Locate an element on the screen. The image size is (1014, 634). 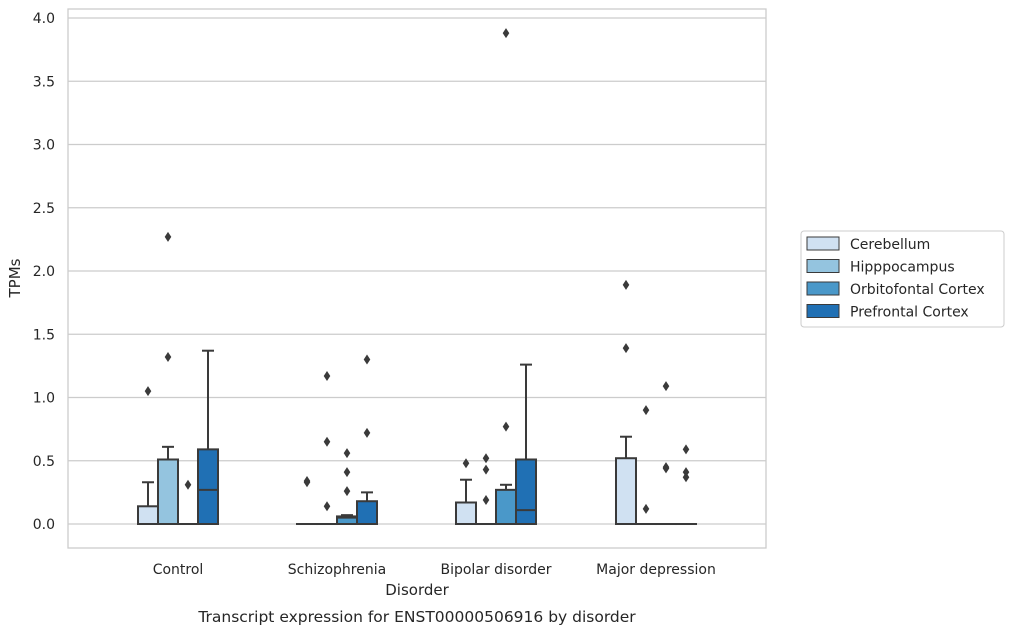
y-tick-label: 2.5 is located at coordinates (44, 209).